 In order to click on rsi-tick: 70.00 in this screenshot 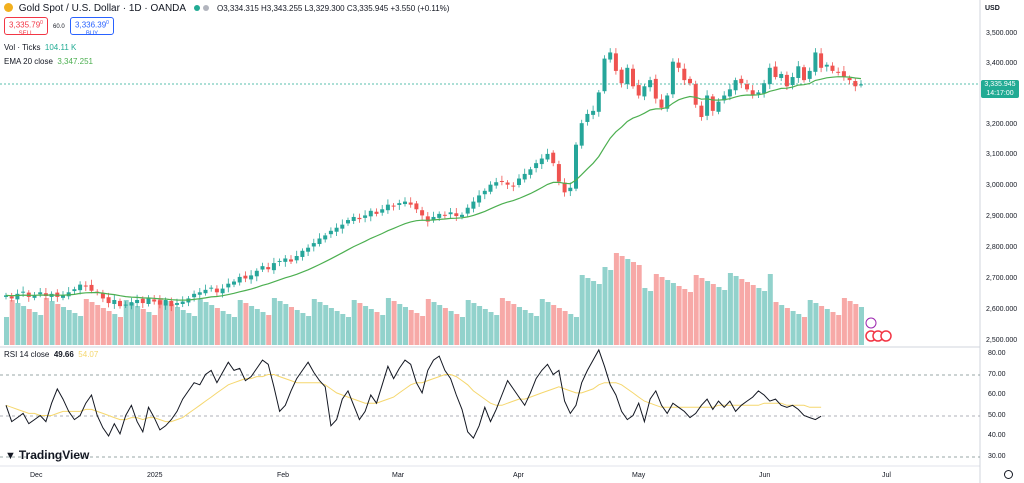, I will do `click(997, 374)`.